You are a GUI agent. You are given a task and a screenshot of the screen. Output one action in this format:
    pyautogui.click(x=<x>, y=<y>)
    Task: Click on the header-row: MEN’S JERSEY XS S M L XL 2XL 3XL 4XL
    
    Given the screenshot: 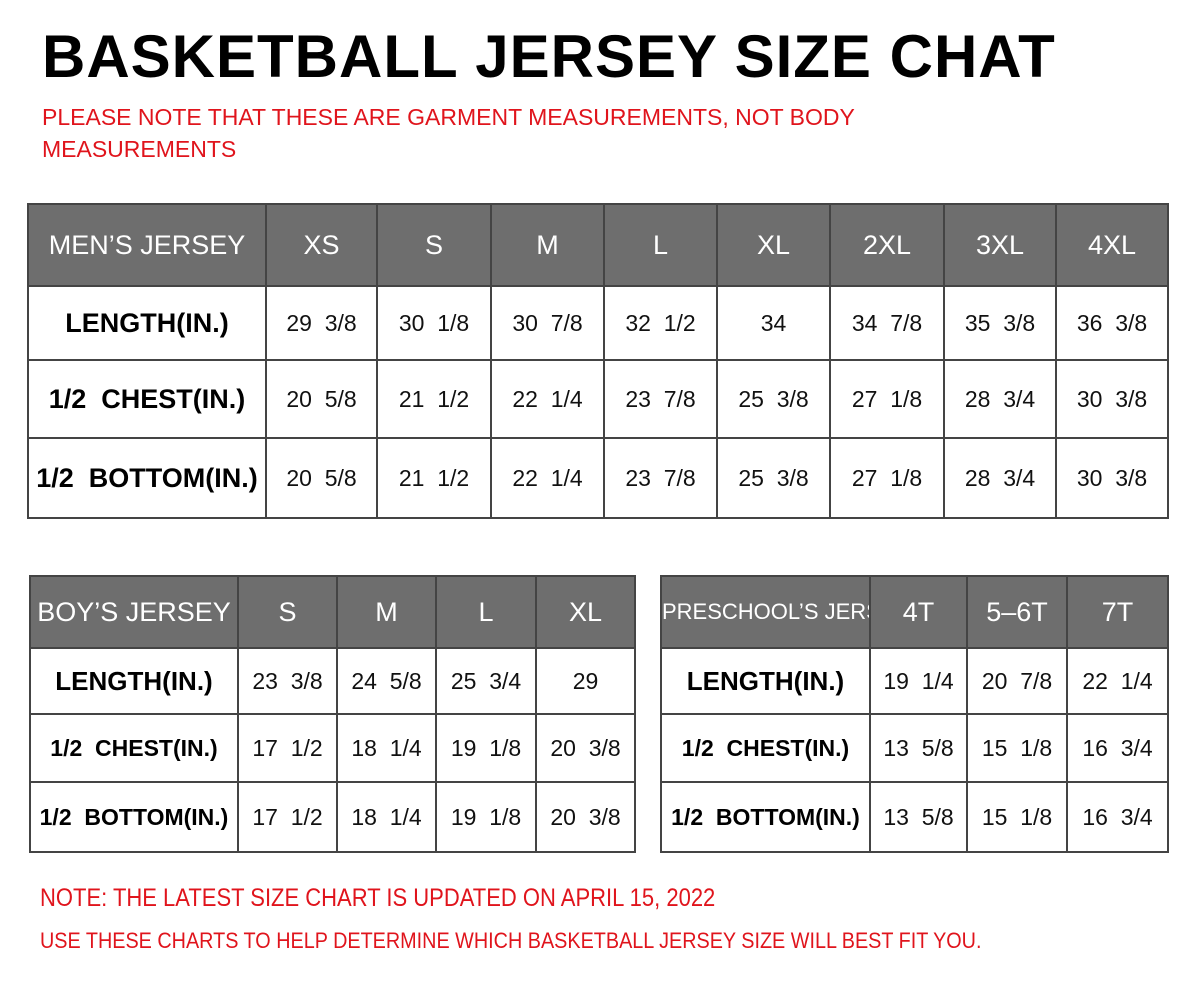 What is the action you would take?
    pyautogui.click(x=598, y=245)
    